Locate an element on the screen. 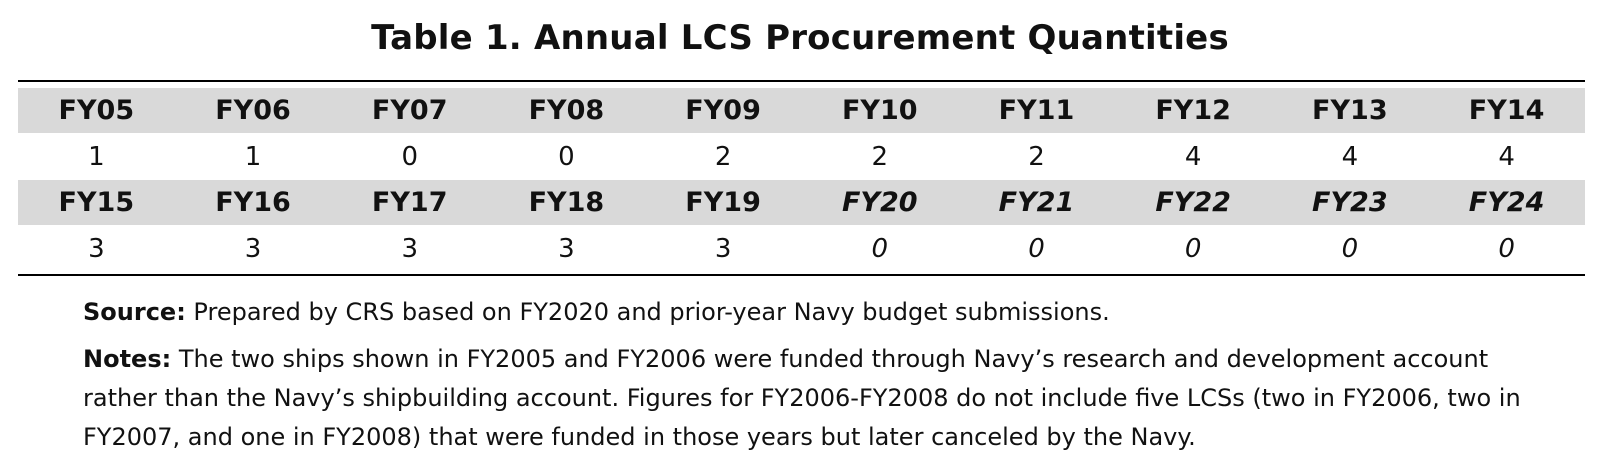  source-label: Source: is located at coordinates (134, 312).